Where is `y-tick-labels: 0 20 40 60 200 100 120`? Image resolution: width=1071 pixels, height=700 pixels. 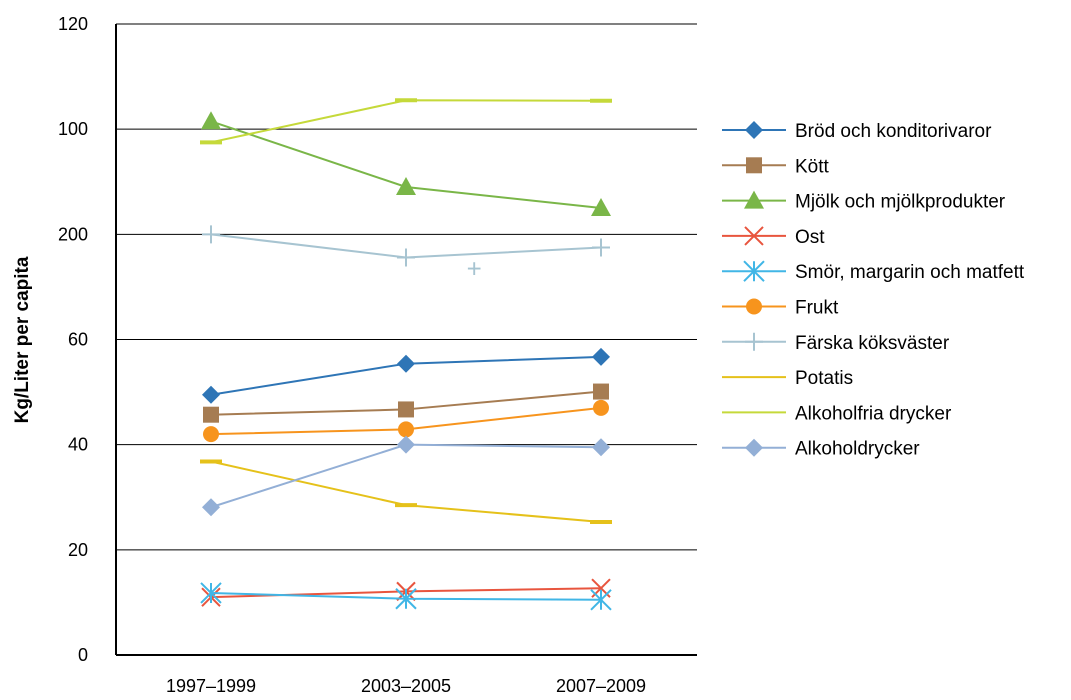
y-tick-labels: 0 20 40 60 200 100 120 is located at coordinates (73, 339).